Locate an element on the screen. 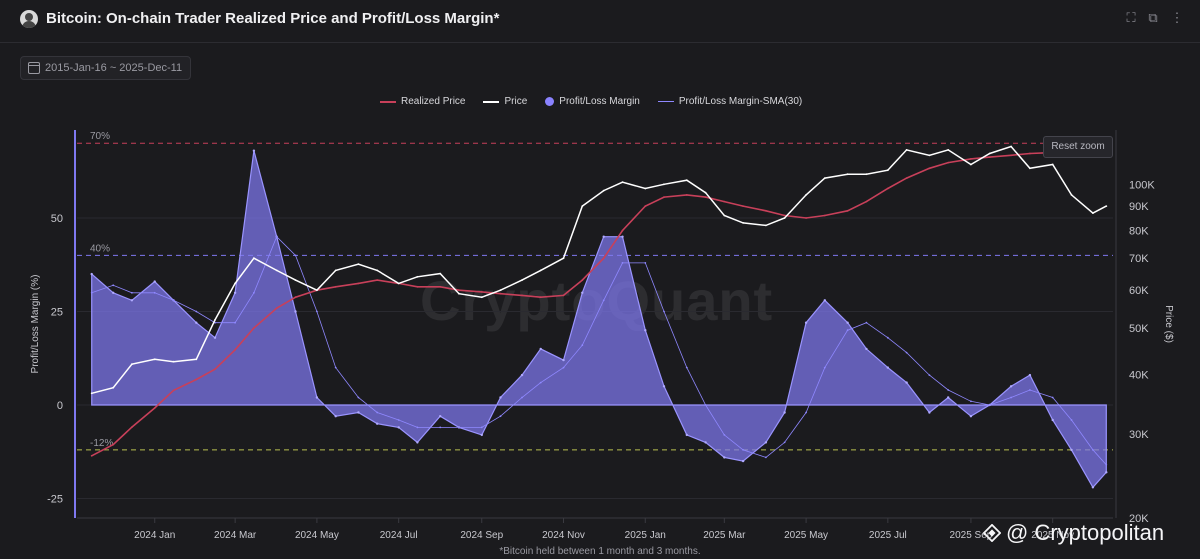 This screenshot has height=559, width=1200. y-tick-label: 50 is located at coordinates (57, 219).